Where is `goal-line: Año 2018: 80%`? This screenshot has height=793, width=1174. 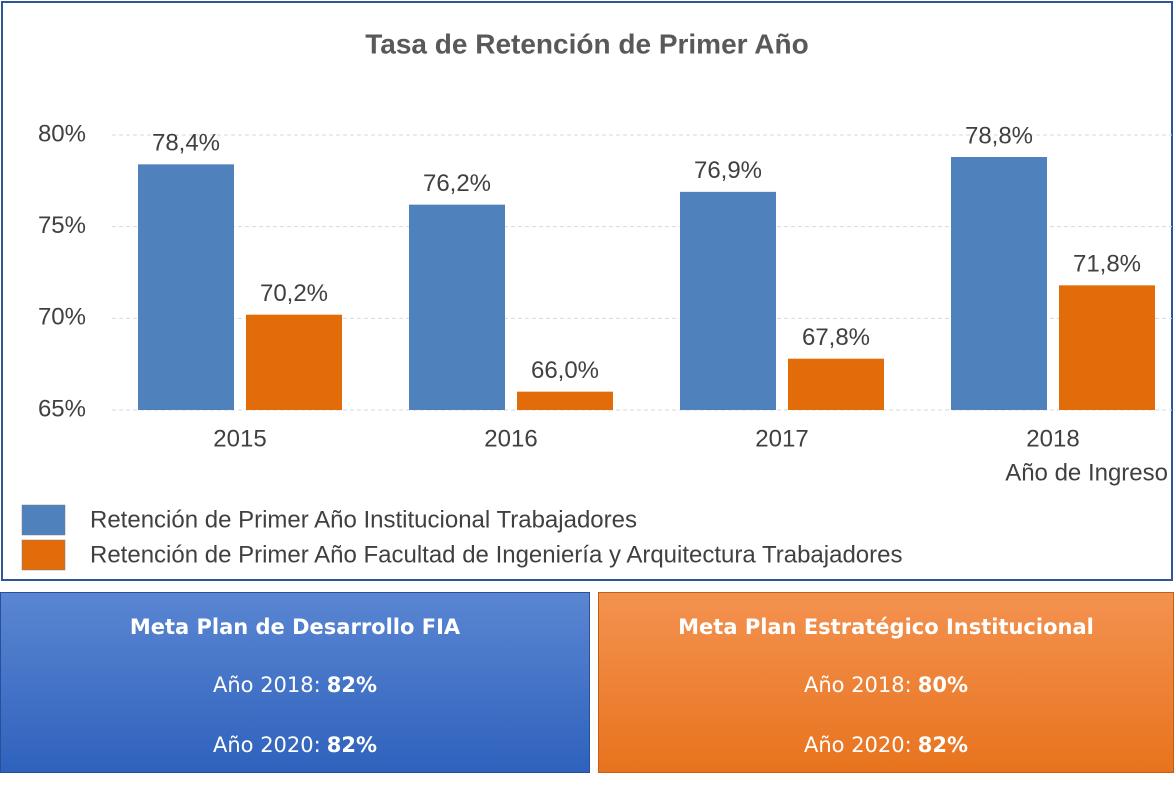
goal-line: Año 2018: 80% is located at coordinates (886, 703).